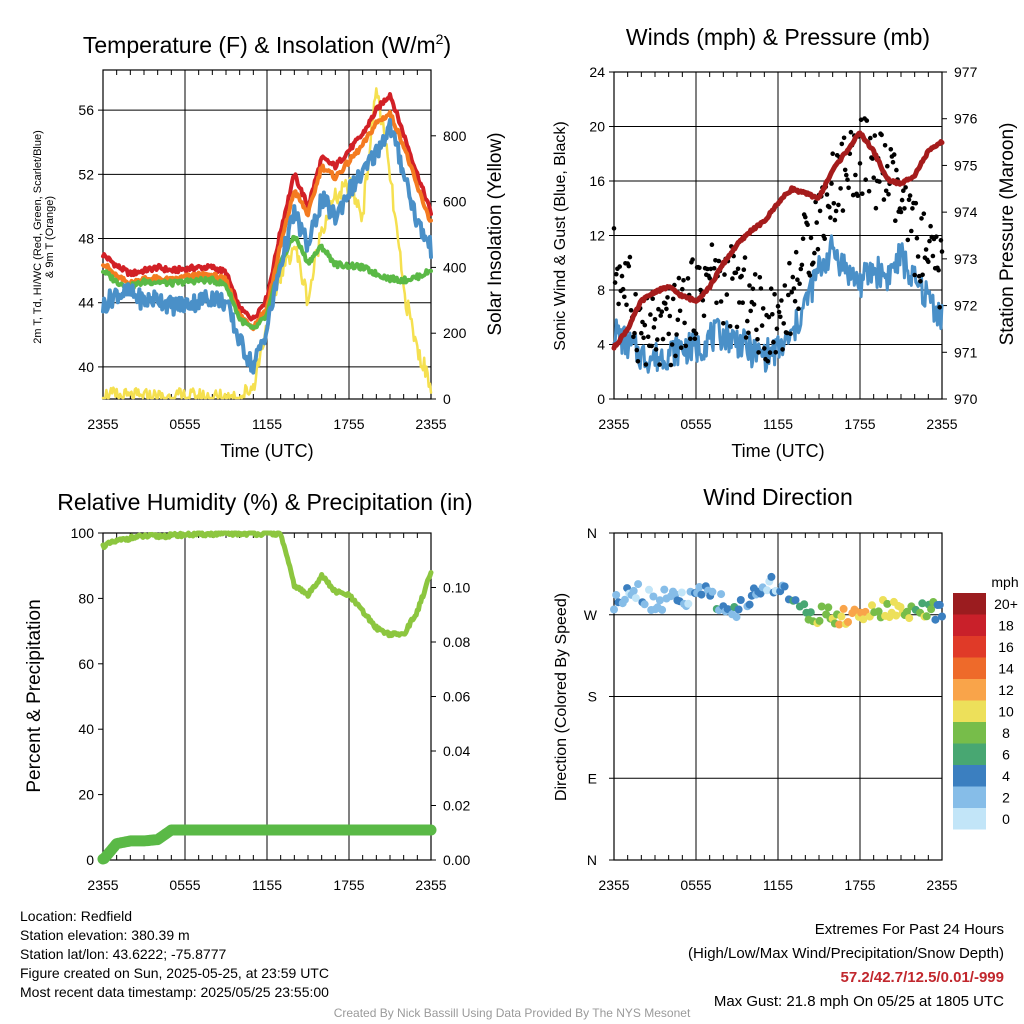 This screenshot has height=1024, width=1024. Describe the element at coordinates (966, 165) in the screenshot. I see `winds-y2-tick-label: 975` at that location.